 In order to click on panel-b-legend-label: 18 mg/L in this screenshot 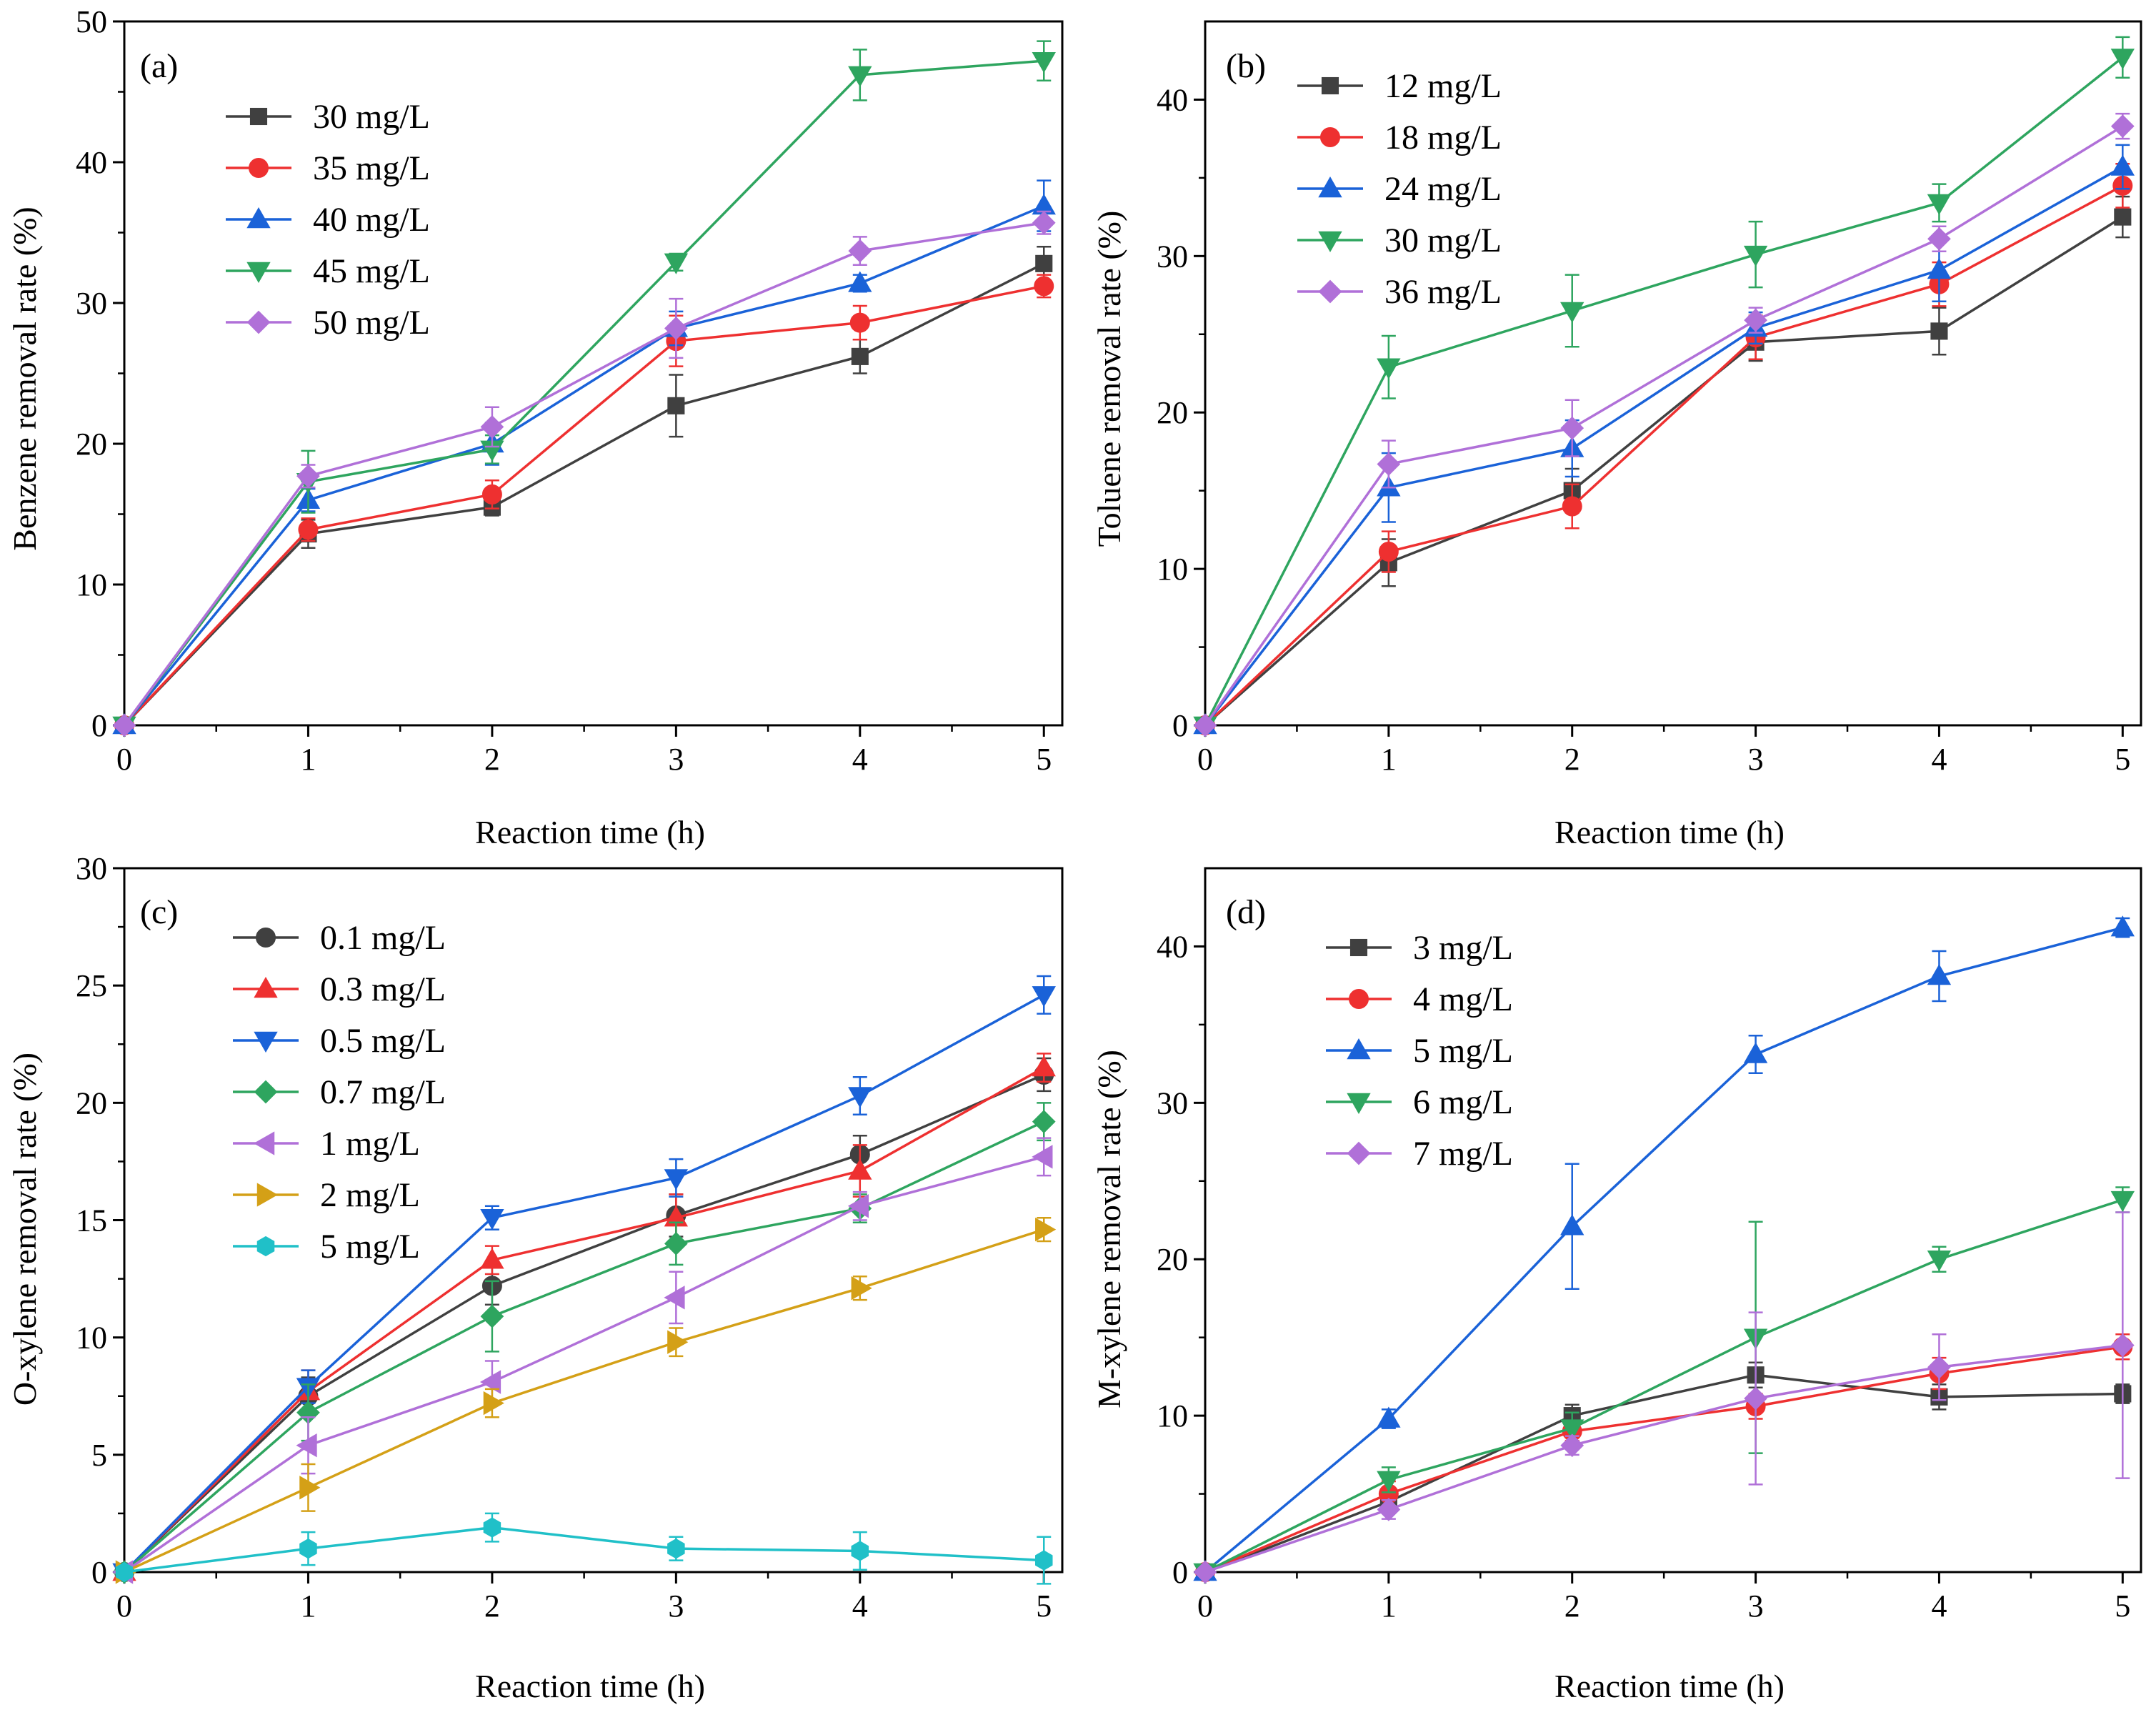, I will do `click(1443, 137)`.